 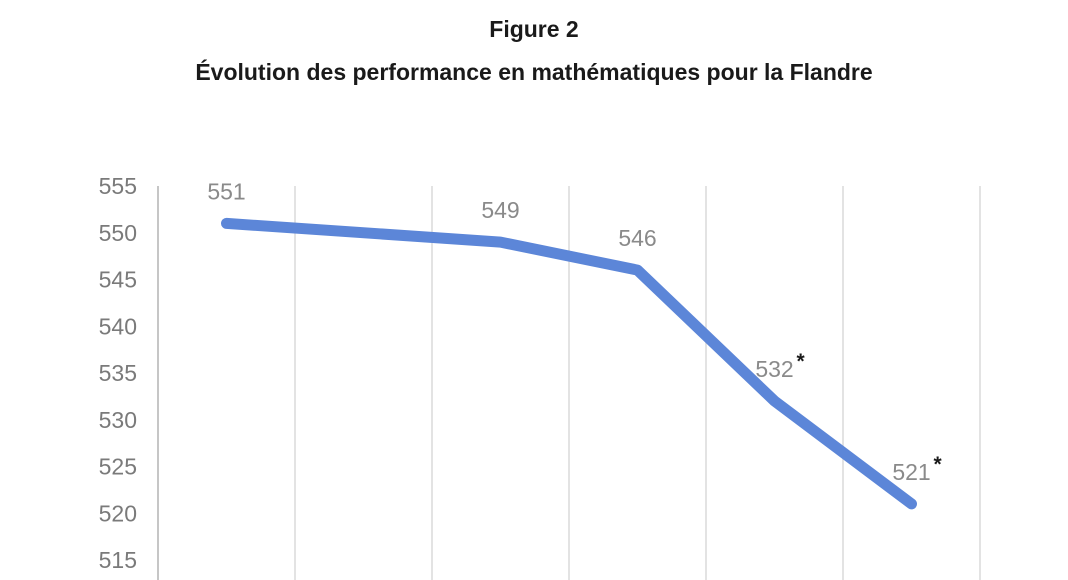 What do you see at coordinates (118, 467) in the screenshot?
I see `y-tick-label: 525` at bounding box center [118, 467].